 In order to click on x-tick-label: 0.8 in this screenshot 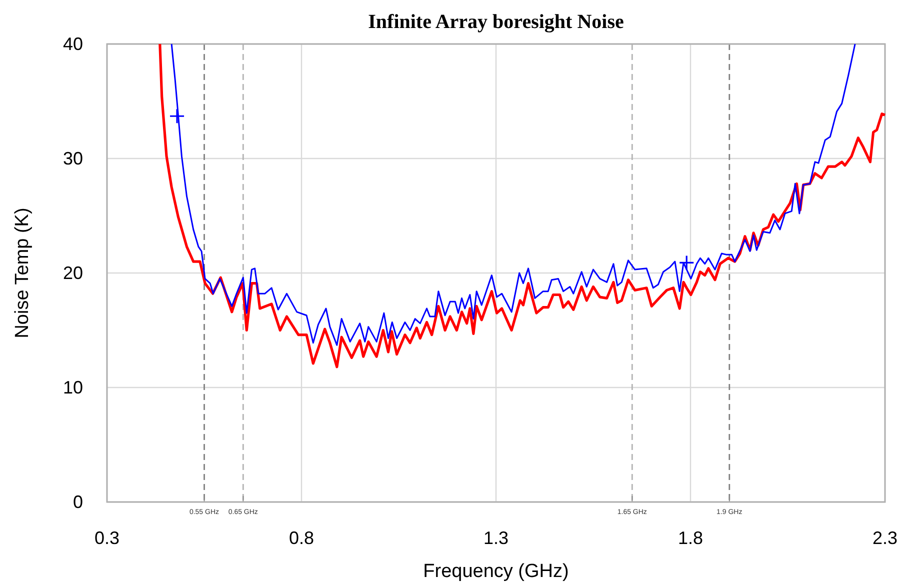, I will do `click(301, 538)`.